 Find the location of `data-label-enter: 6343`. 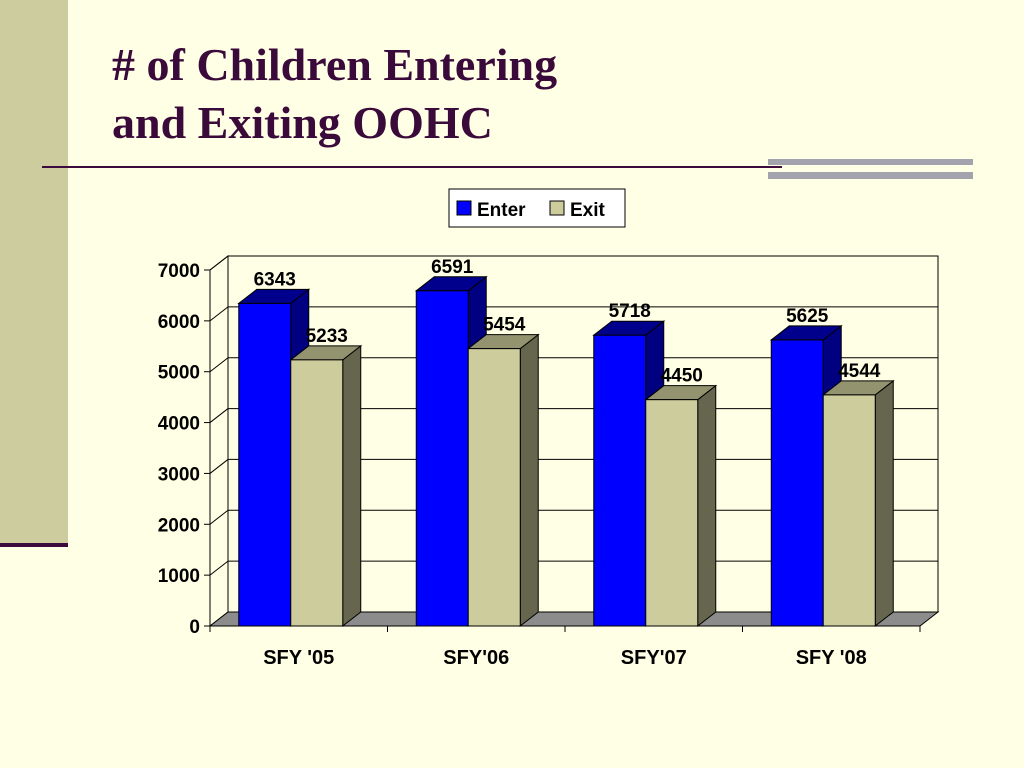

data-label-enter: 6343 is located at coordinates (275, 279).